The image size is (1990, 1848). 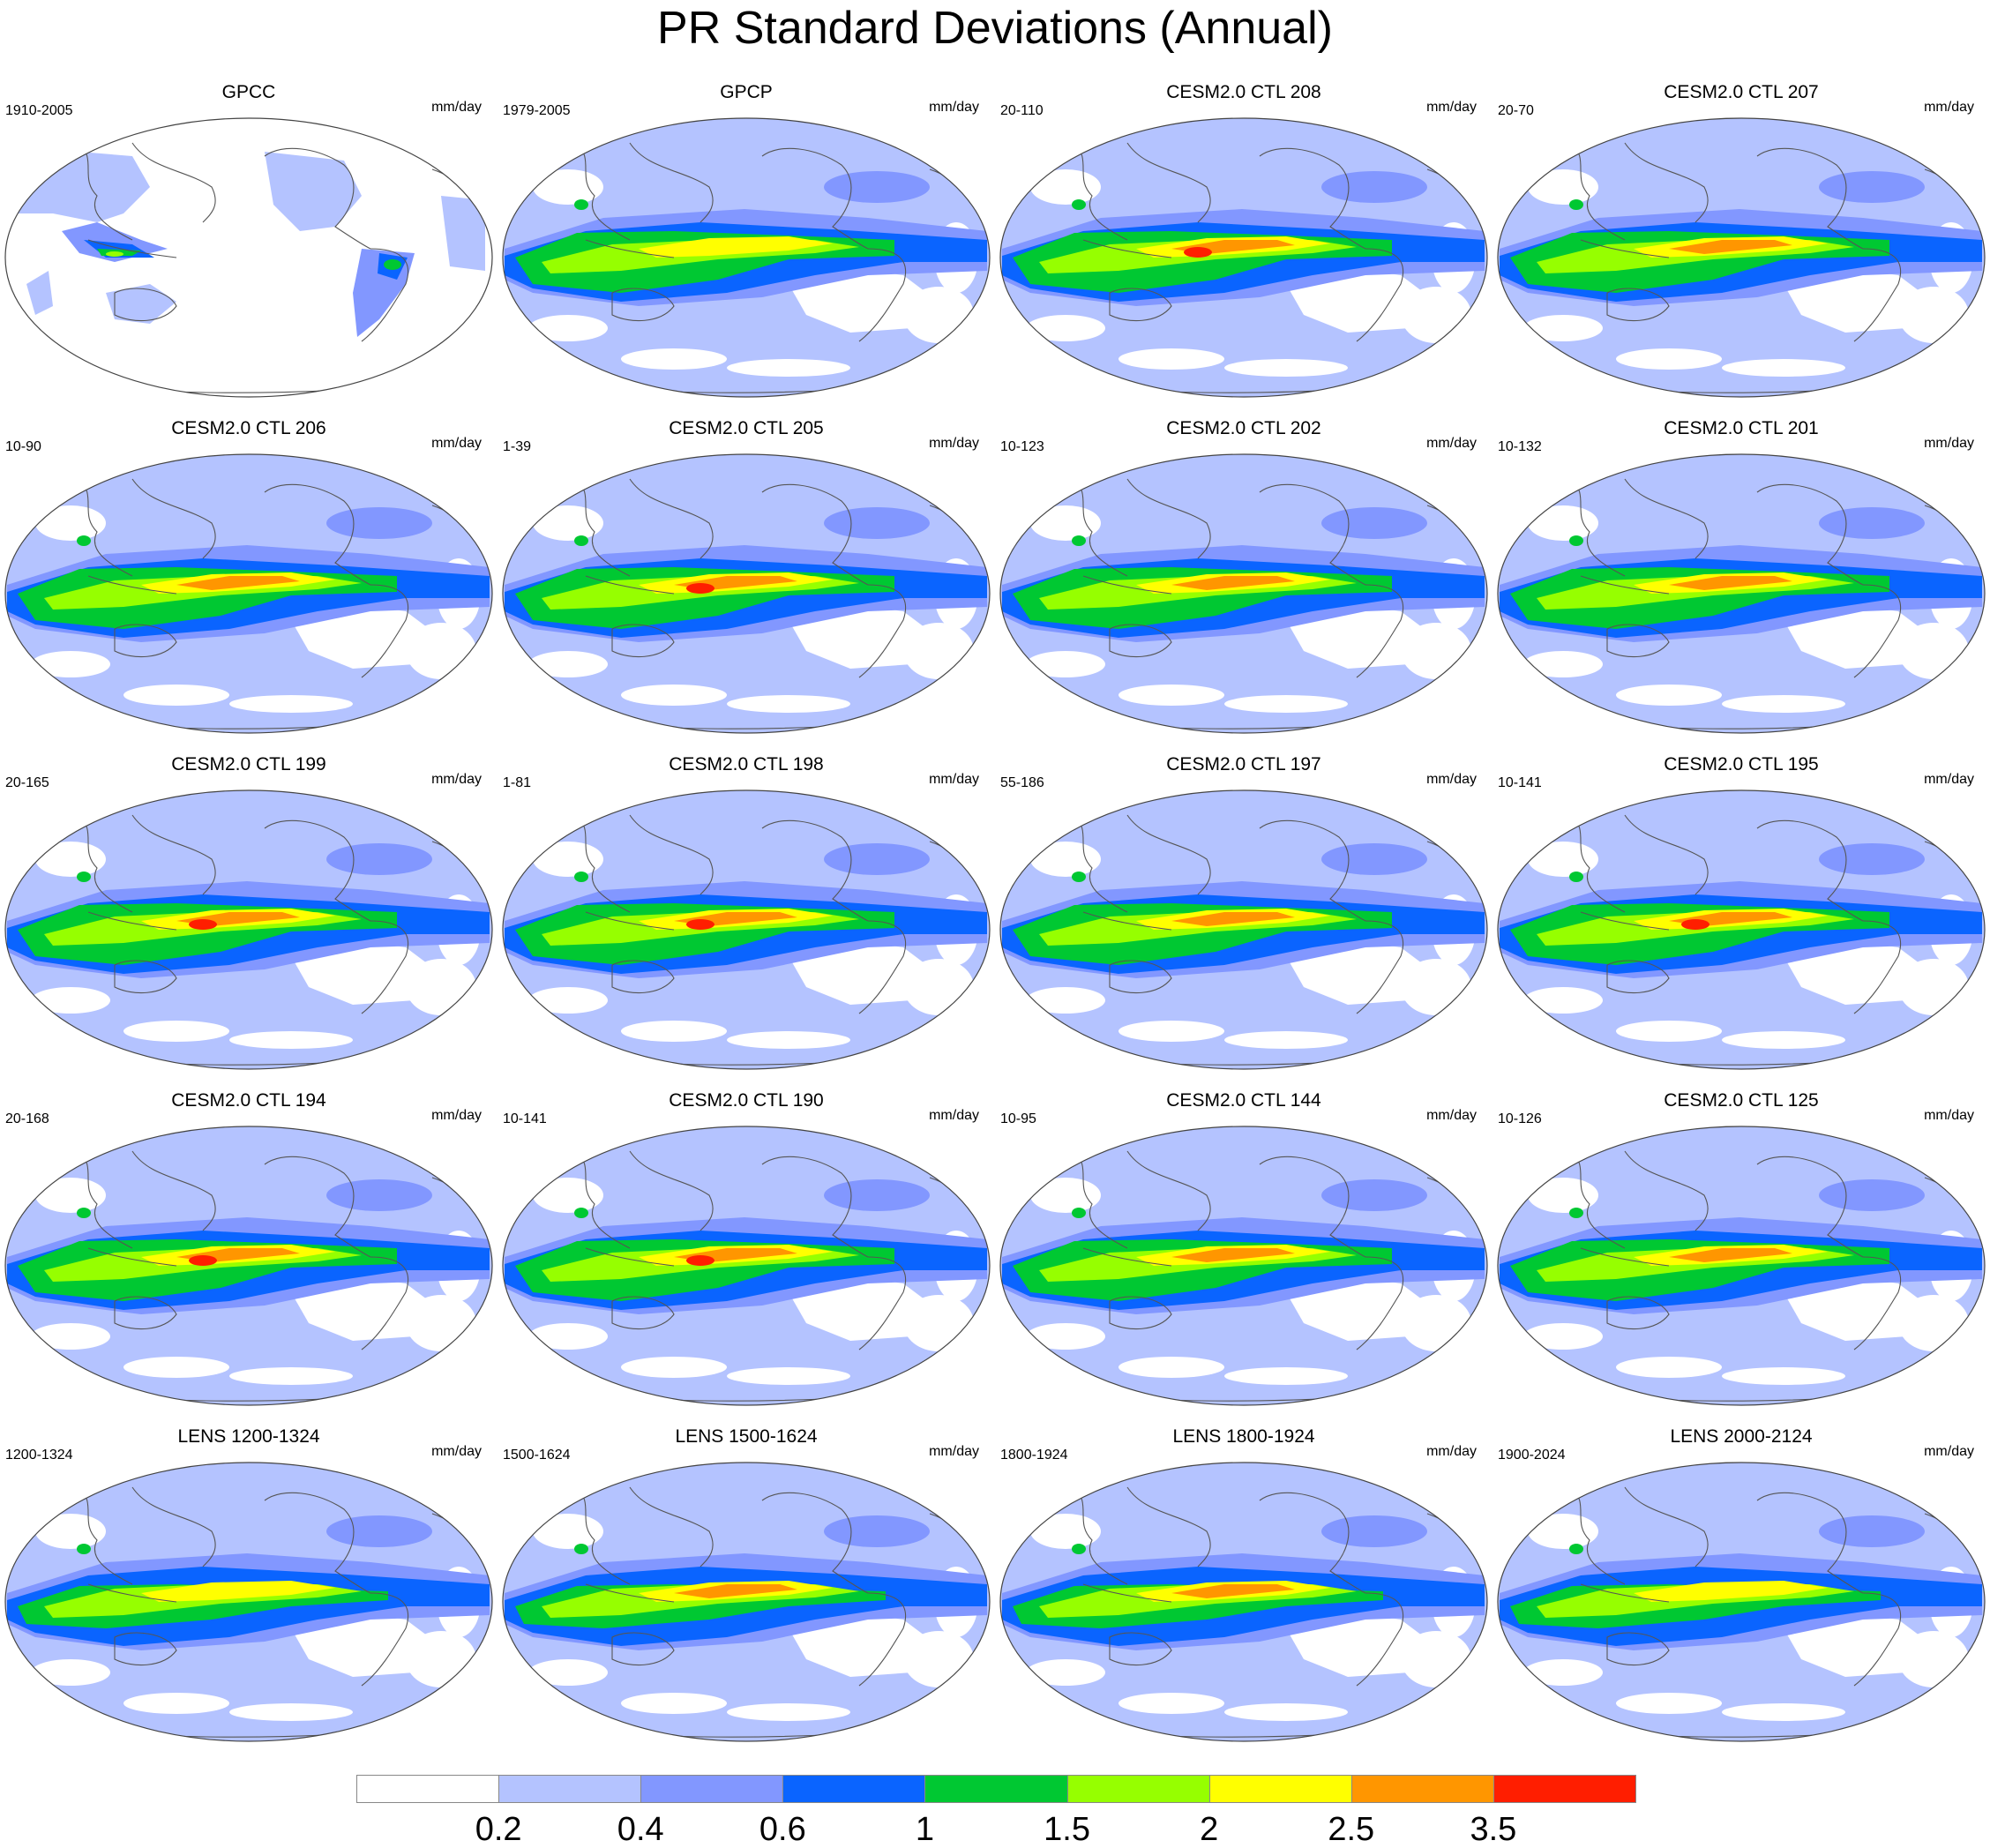 I want to click on colorbar-label: 1.5, so click(x=1067, y=1829).